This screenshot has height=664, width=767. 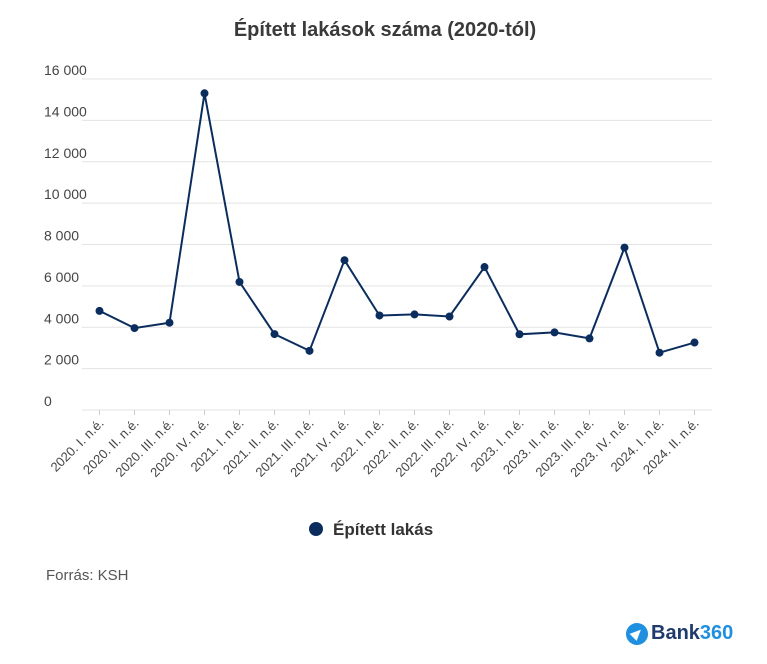 I want to click on logo-word: Bank, so click(x=675, y=633).